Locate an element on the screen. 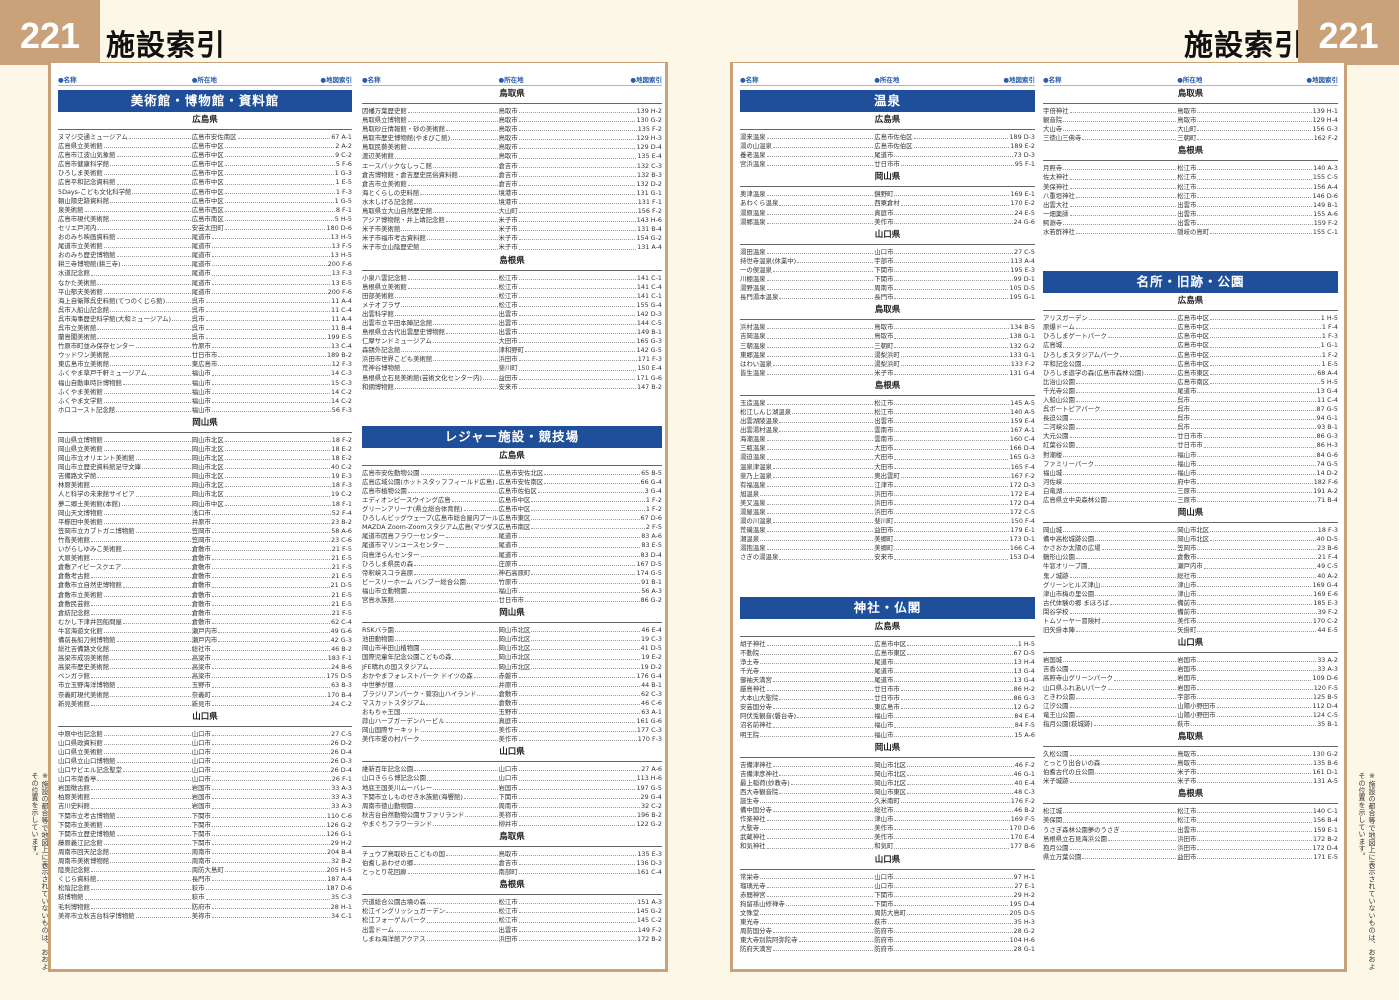 This screenshot has height=1000, width=1399. entry-location-cell: 尾道市 13 G-4 is located at coordinates (1257, 391).